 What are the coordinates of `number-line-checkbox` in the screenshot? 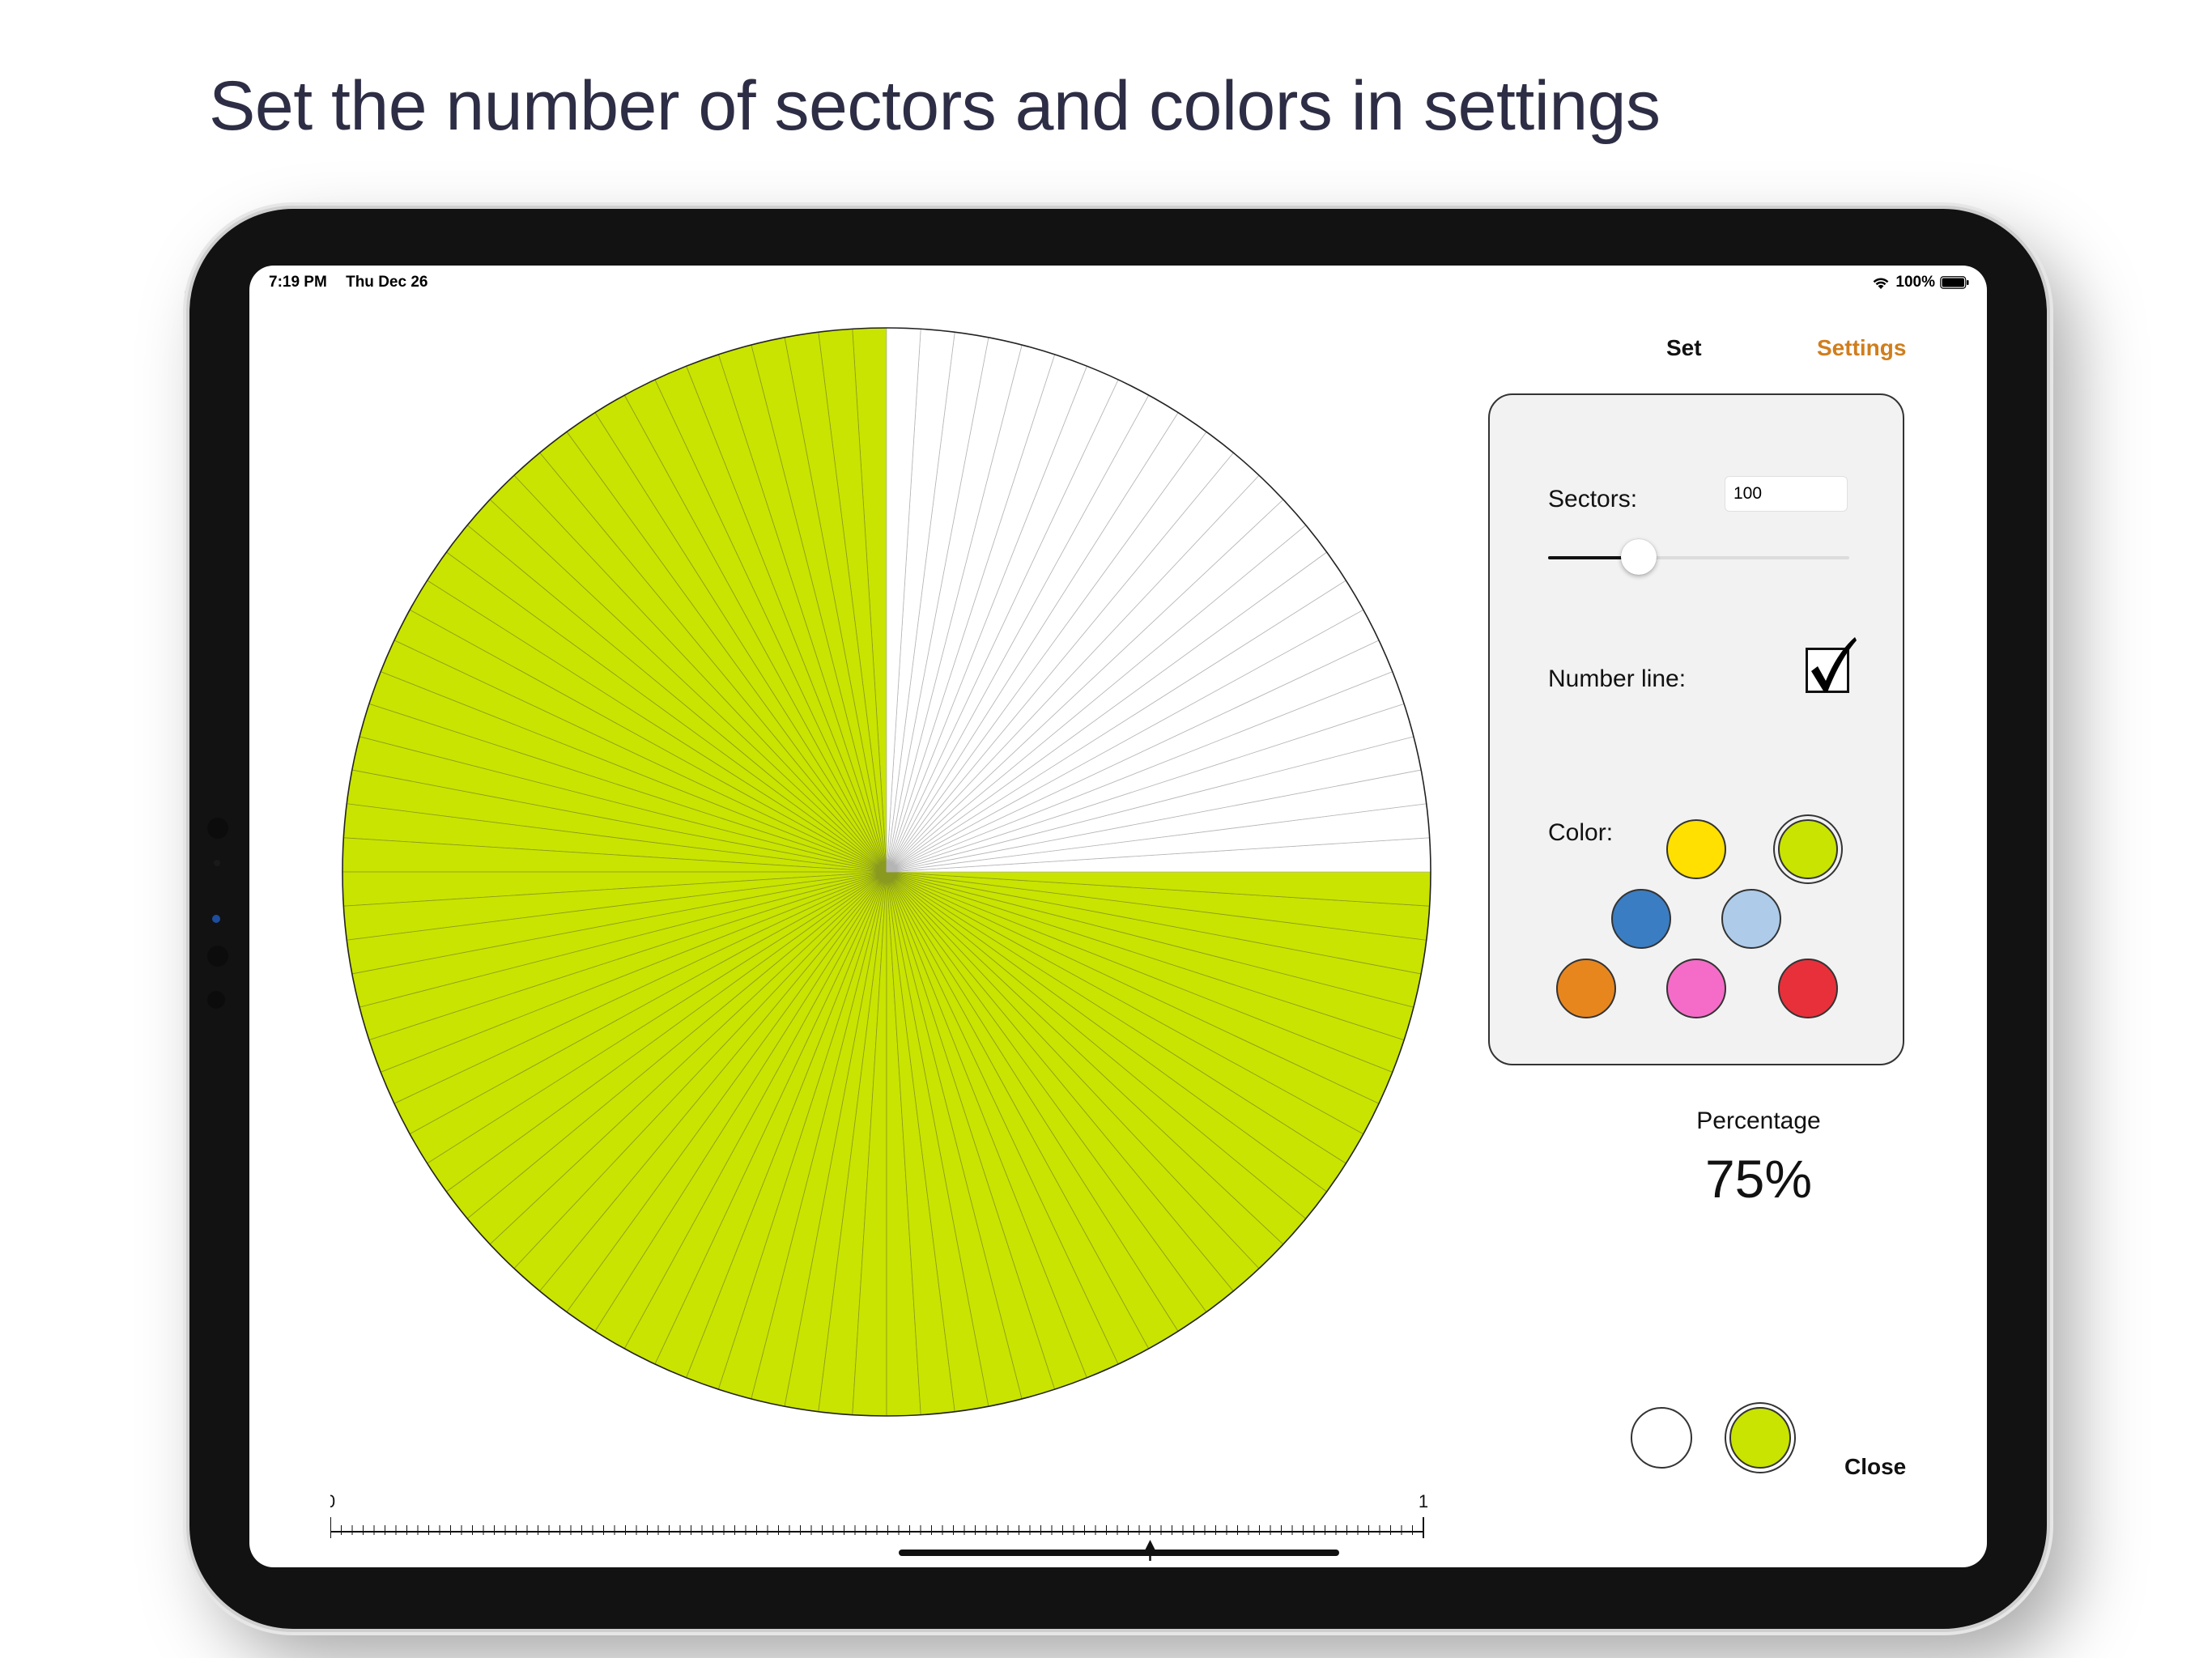 It's located at (1831, 665).